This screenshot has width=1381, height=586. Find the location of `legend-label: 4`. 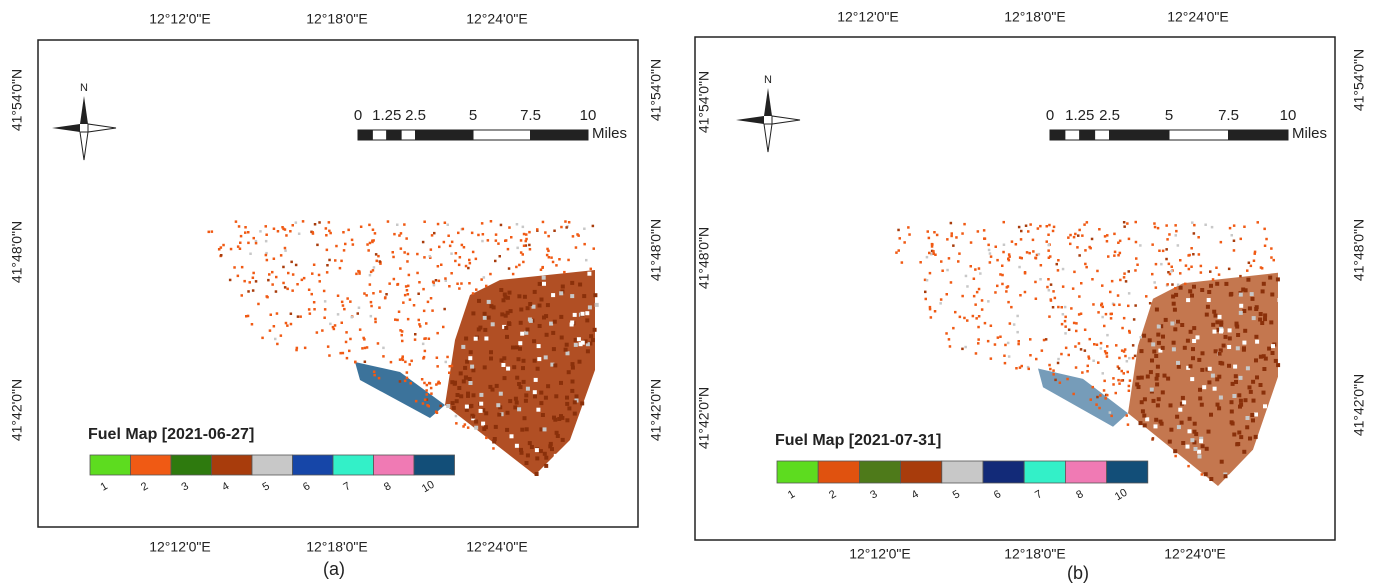

legend-label: 4 is located at coordinates (915, 494).